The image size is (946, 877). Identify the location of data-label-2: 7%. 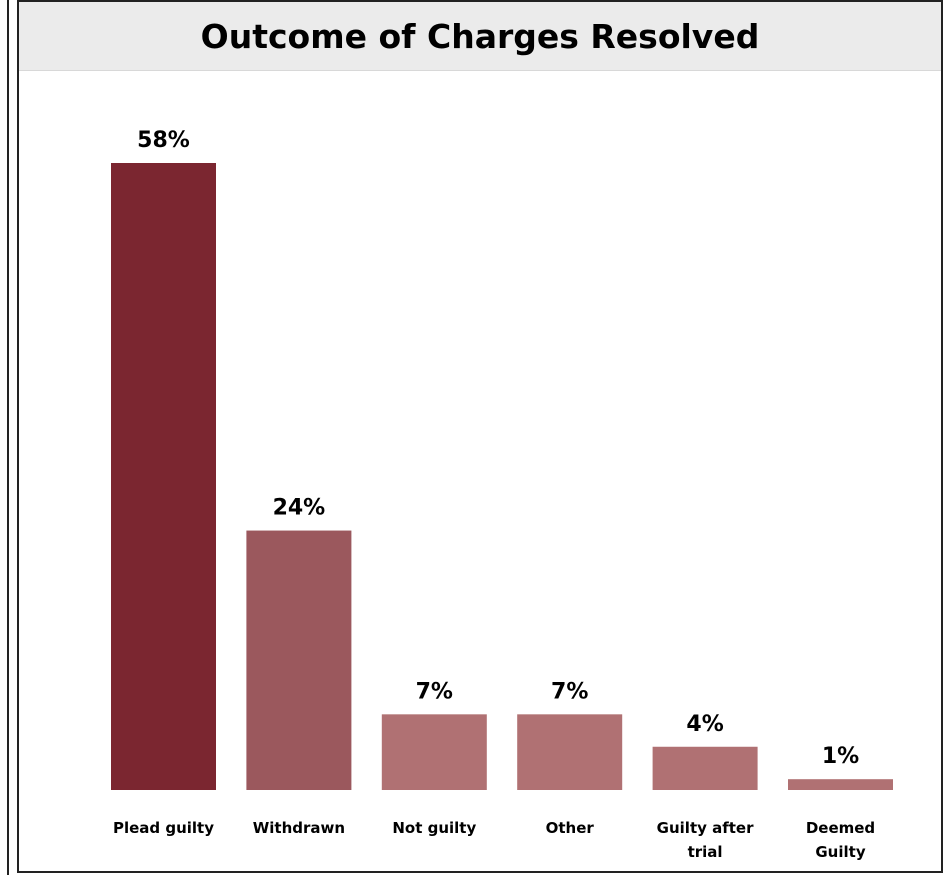
(434, 691).